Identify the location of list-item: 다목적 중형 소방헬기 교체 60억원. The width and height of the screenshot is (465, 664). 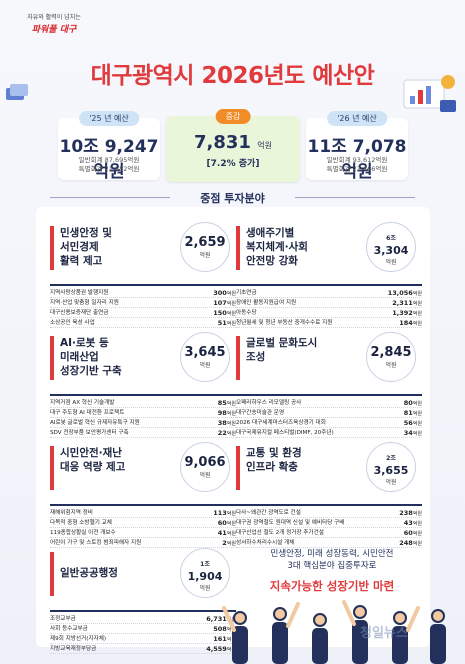
(143, 523).